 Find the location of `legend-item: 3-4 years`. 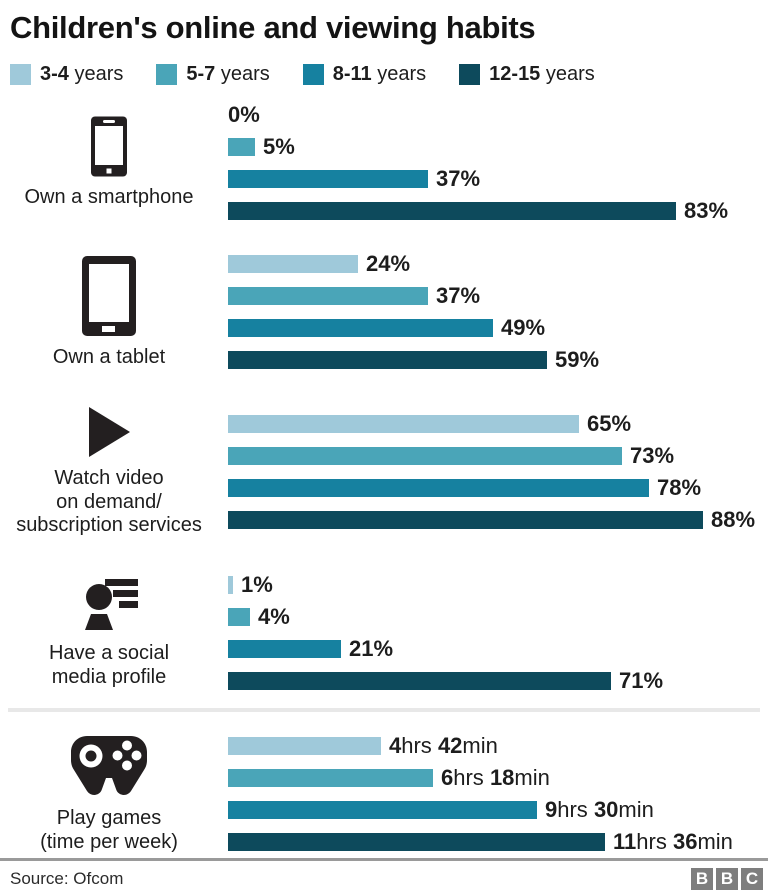

legend-item: 3-4 years is located at coordinates (66, 74).